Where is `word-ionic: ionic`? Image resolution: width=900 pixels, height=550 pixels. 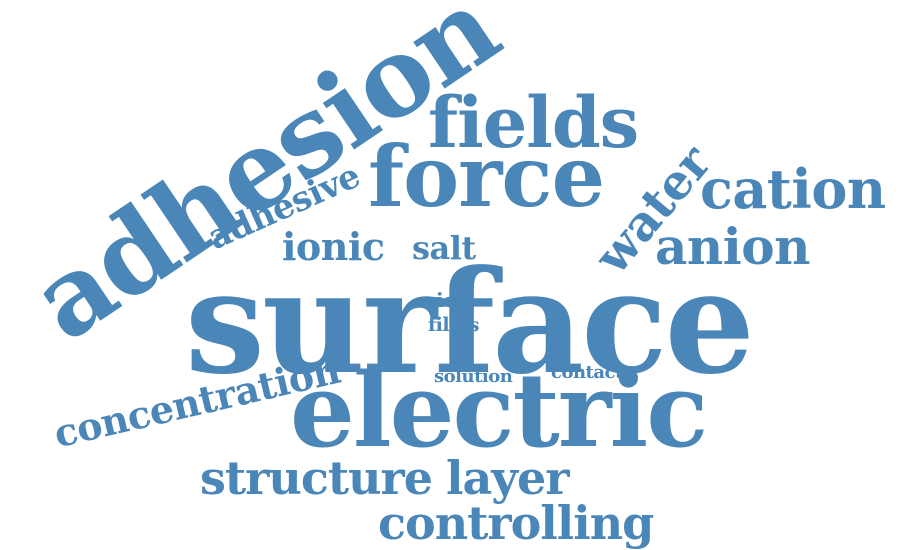 word-ionic: ionic is located at coordinates (333, 246).